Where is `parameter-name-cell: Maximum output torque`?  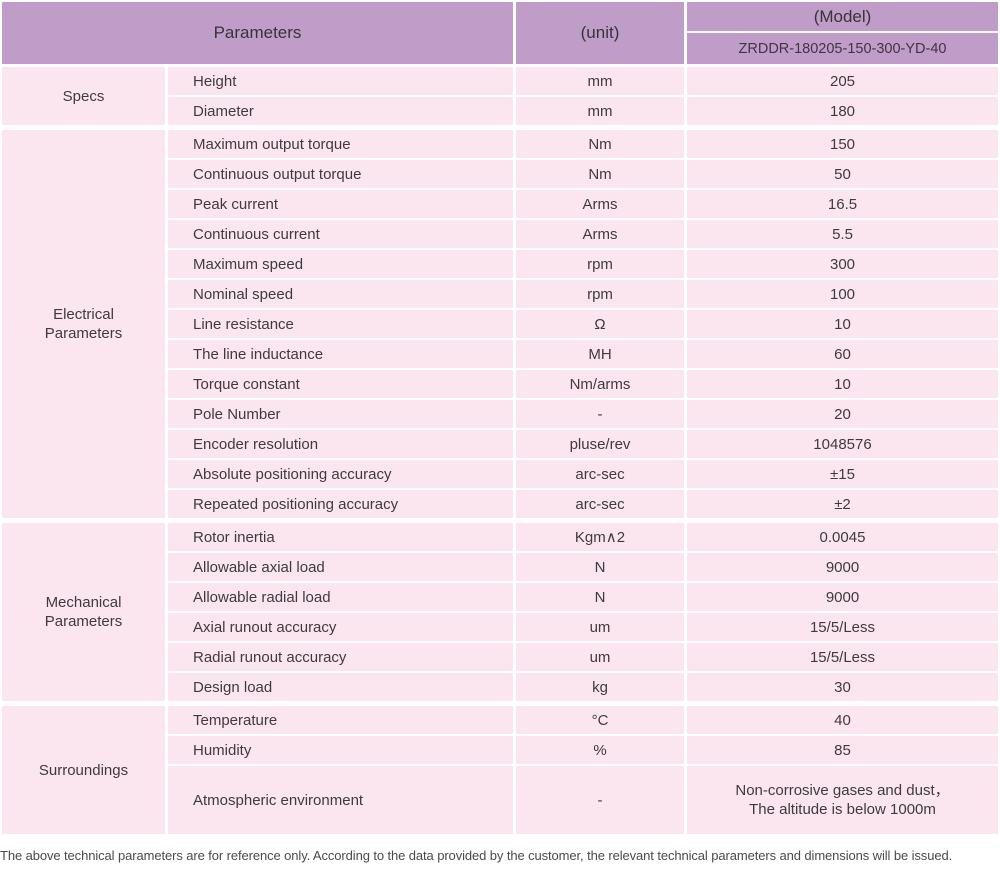 parameter-name-cell: Maximum output torque is located at coordinates (340, 144).